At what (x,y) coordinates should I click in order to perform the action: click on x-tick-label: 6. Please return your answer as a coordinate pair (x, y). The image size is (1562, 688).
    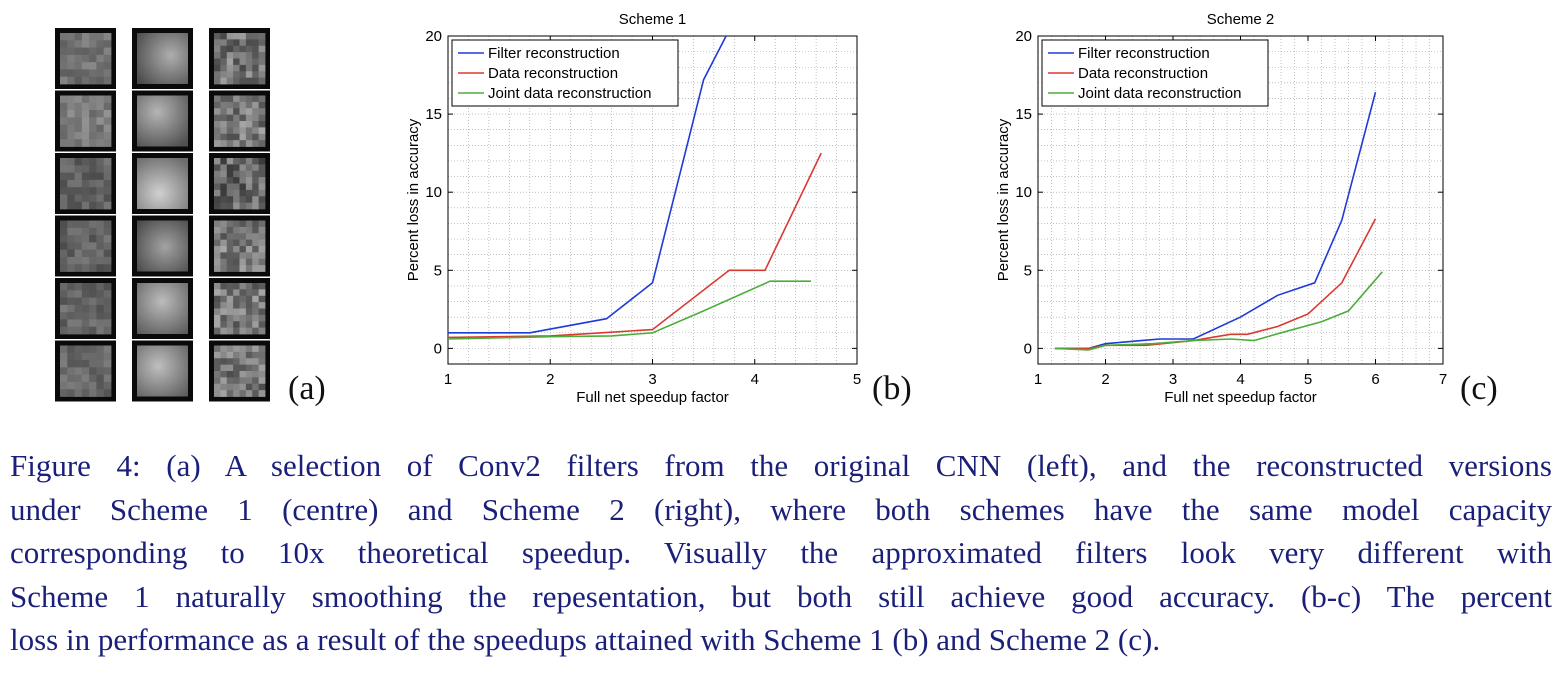
    Looking at the image, I should click on (1375, 379).